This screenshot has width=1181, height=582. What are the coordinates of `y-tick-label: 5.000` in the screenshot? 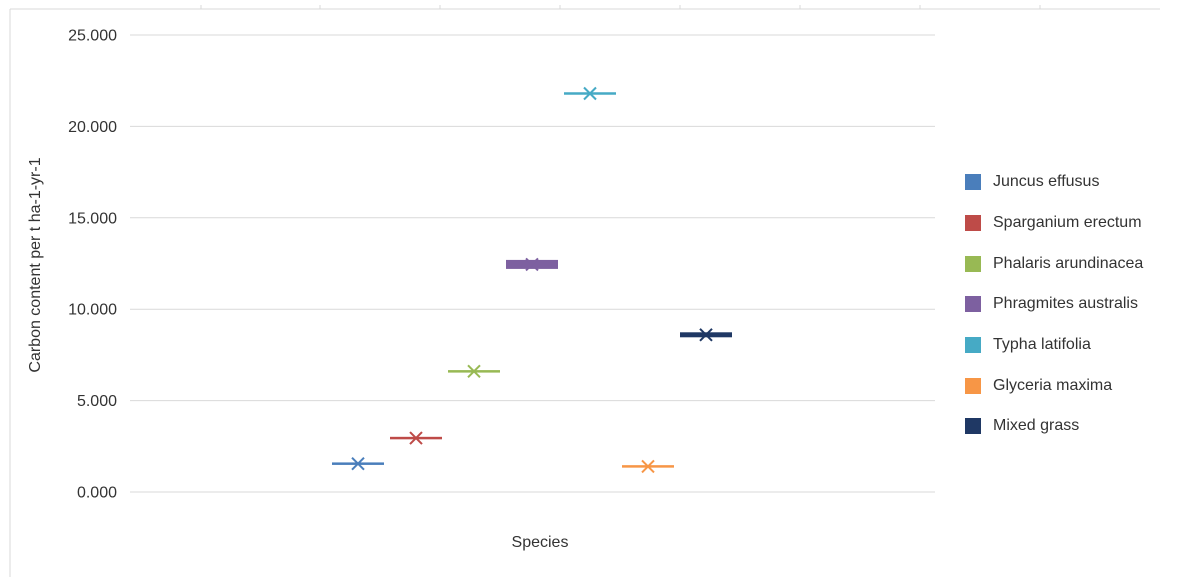 It's located at (97, 401).